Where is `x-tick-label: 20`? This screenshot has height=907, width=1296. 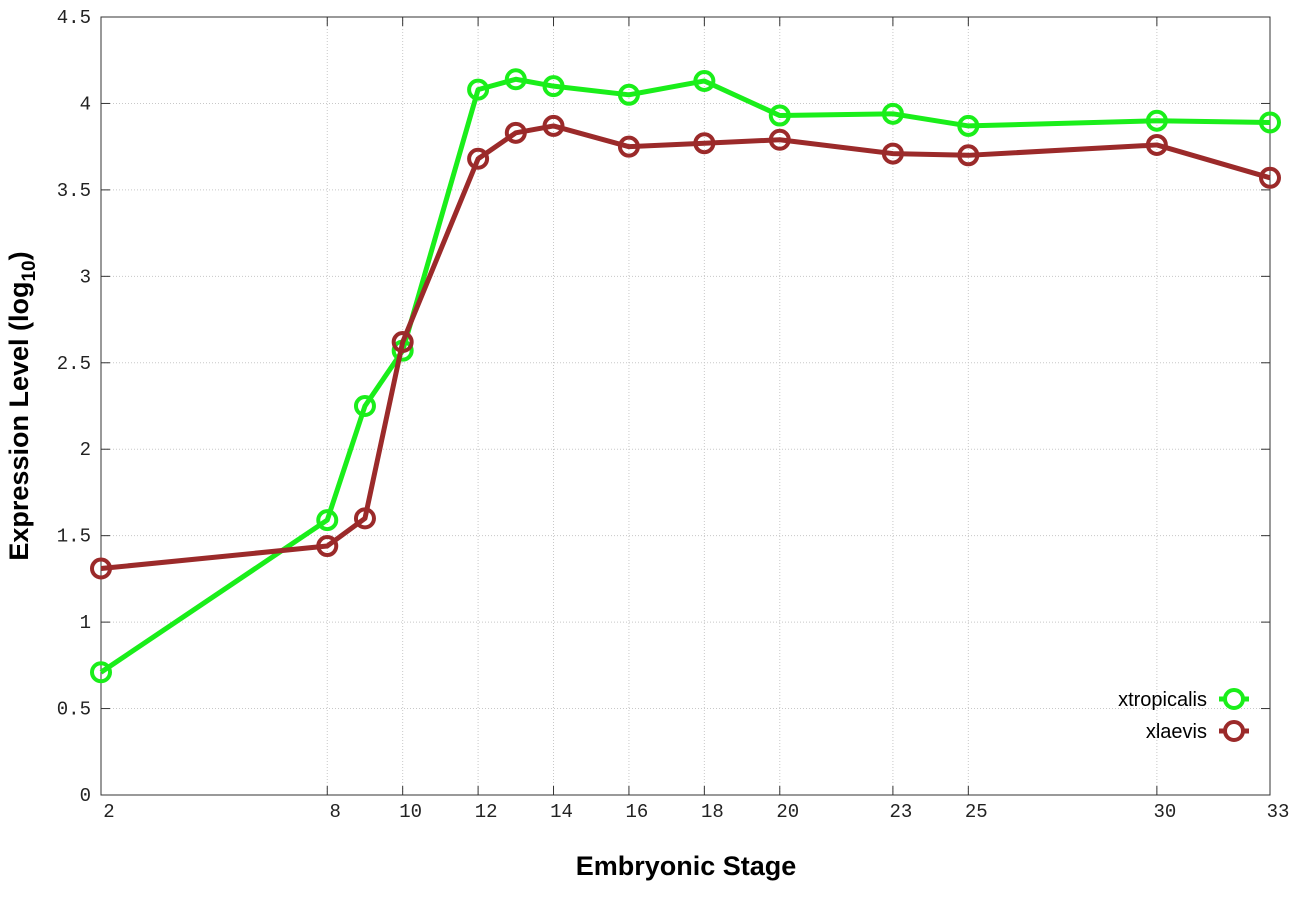 x-tick-label: 20 is located at coordinates (787, 812).